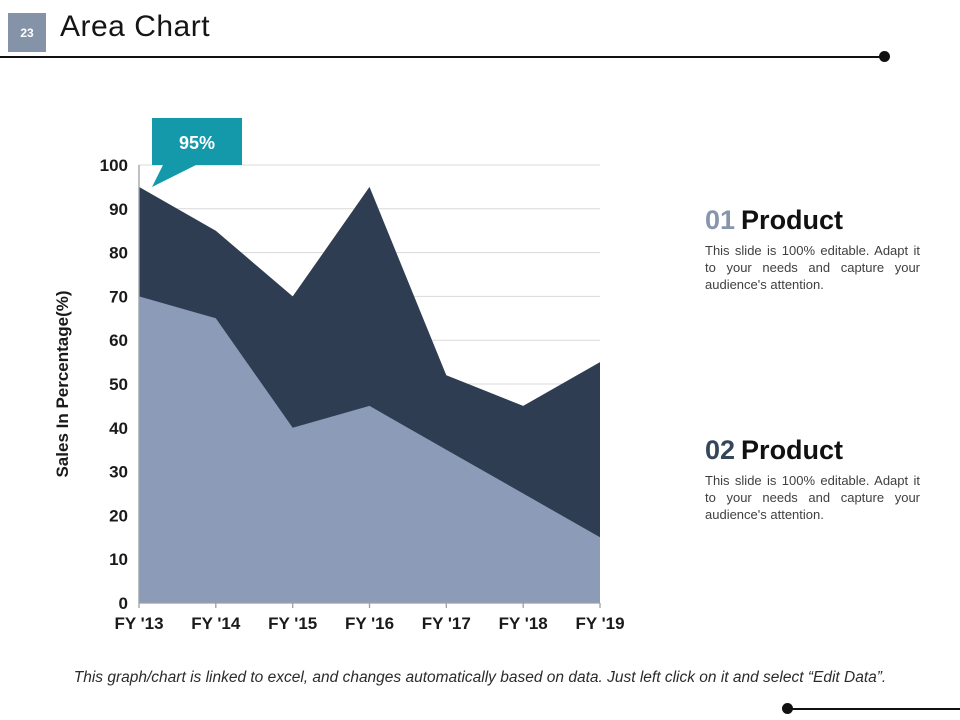 Image resolution: width=960 pixels, height=720 pixels. What do you see at coordinates (118, 209) in the screenshot?
I see `svg-text: 90` at bounding box center [118, 209].